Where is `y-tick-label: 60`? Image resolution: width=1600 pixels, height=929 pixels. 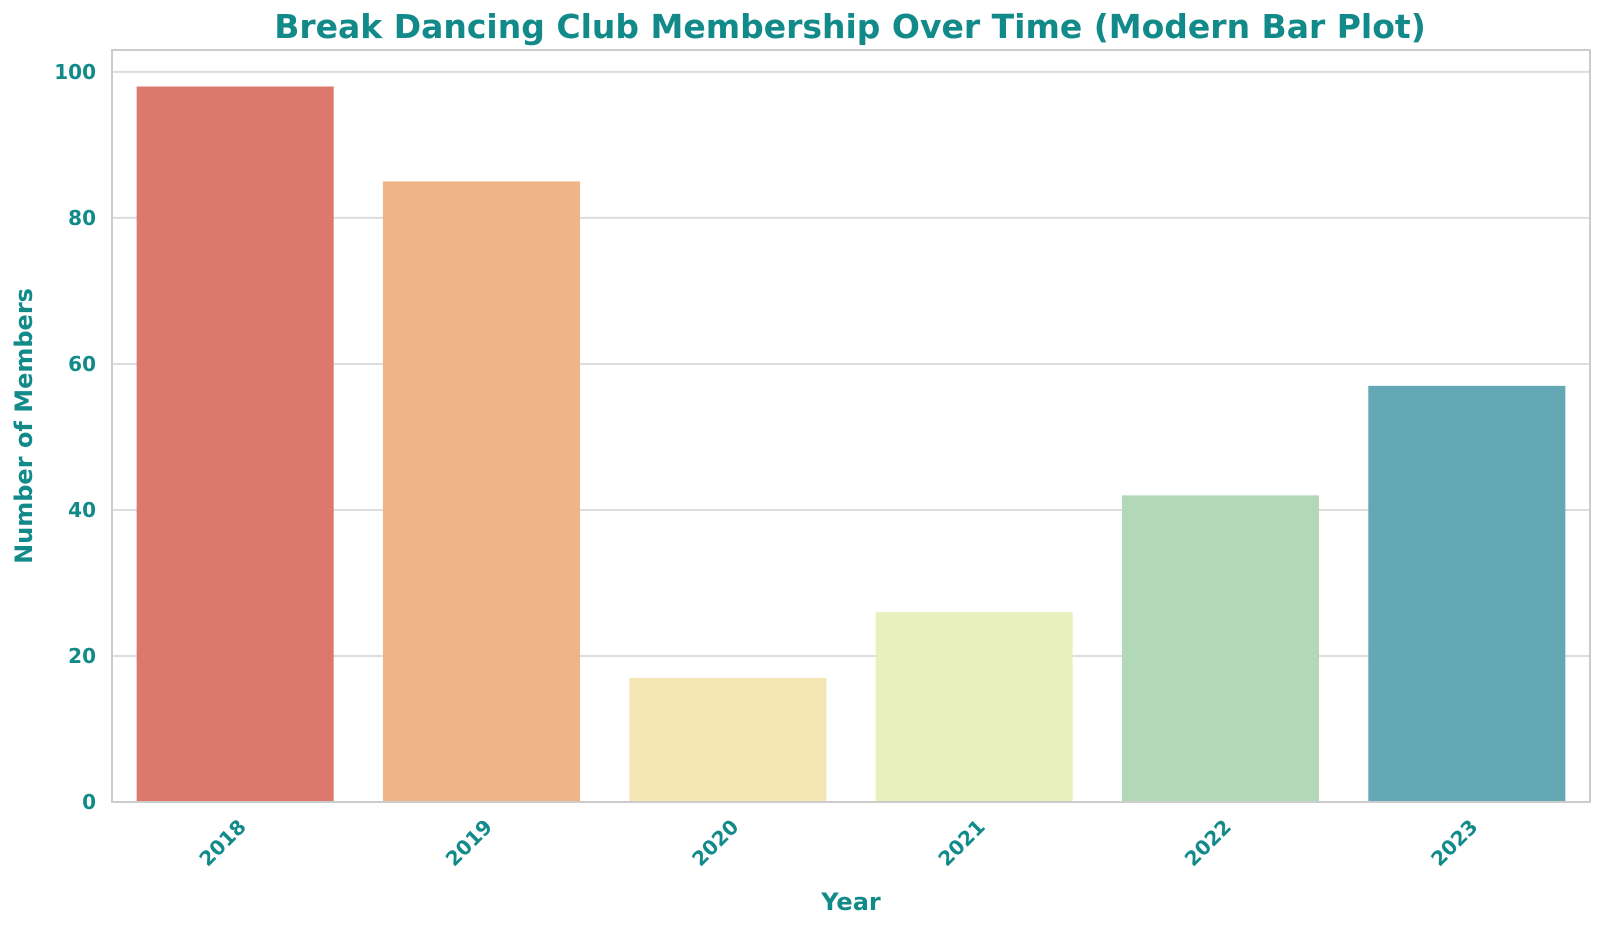 y-tick-label: 60 is located at coordinates (82, 364).